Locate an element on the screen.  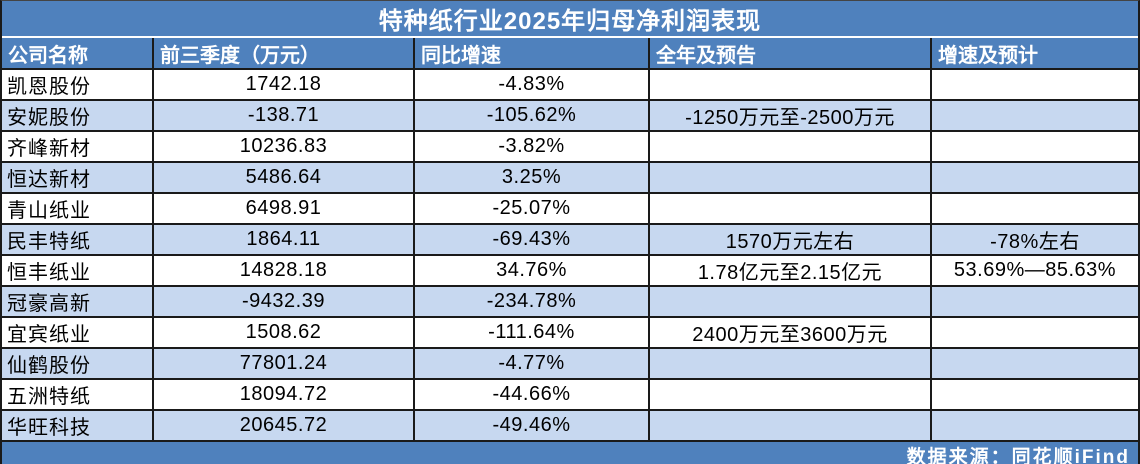
cell-q3_profit: 10236.83 is located at coordinates (284, 146).